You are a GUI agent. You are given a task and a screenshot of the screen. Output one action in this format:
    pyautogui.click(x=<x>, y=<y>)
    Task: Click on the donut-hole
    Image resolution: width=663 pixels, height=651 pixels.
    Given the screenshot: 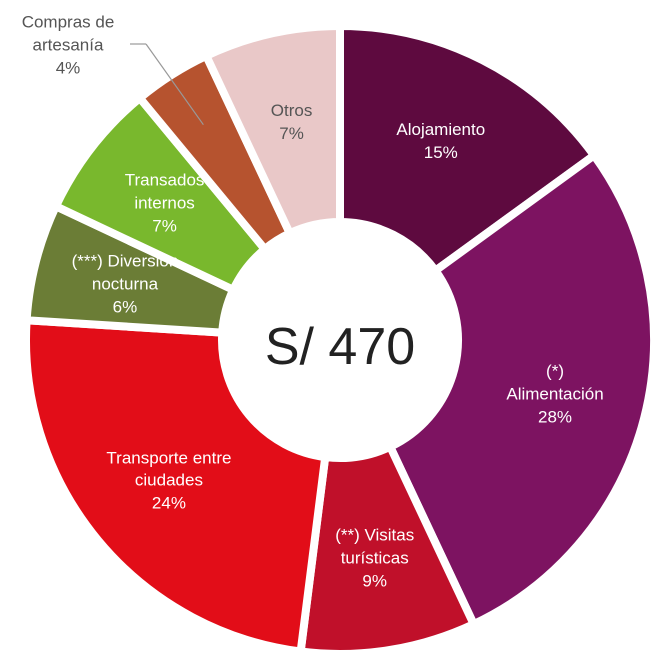 What is the action you would take?
    pyautogui.click(x=340, y=340)
    